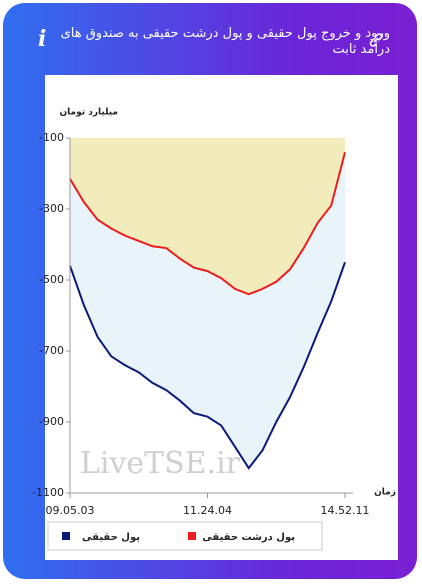 This screenshot has width=422, height=584. Describe the element at coordinates (48, 492) in the screenshot. I see `y-tick-label: -1100` at that location.